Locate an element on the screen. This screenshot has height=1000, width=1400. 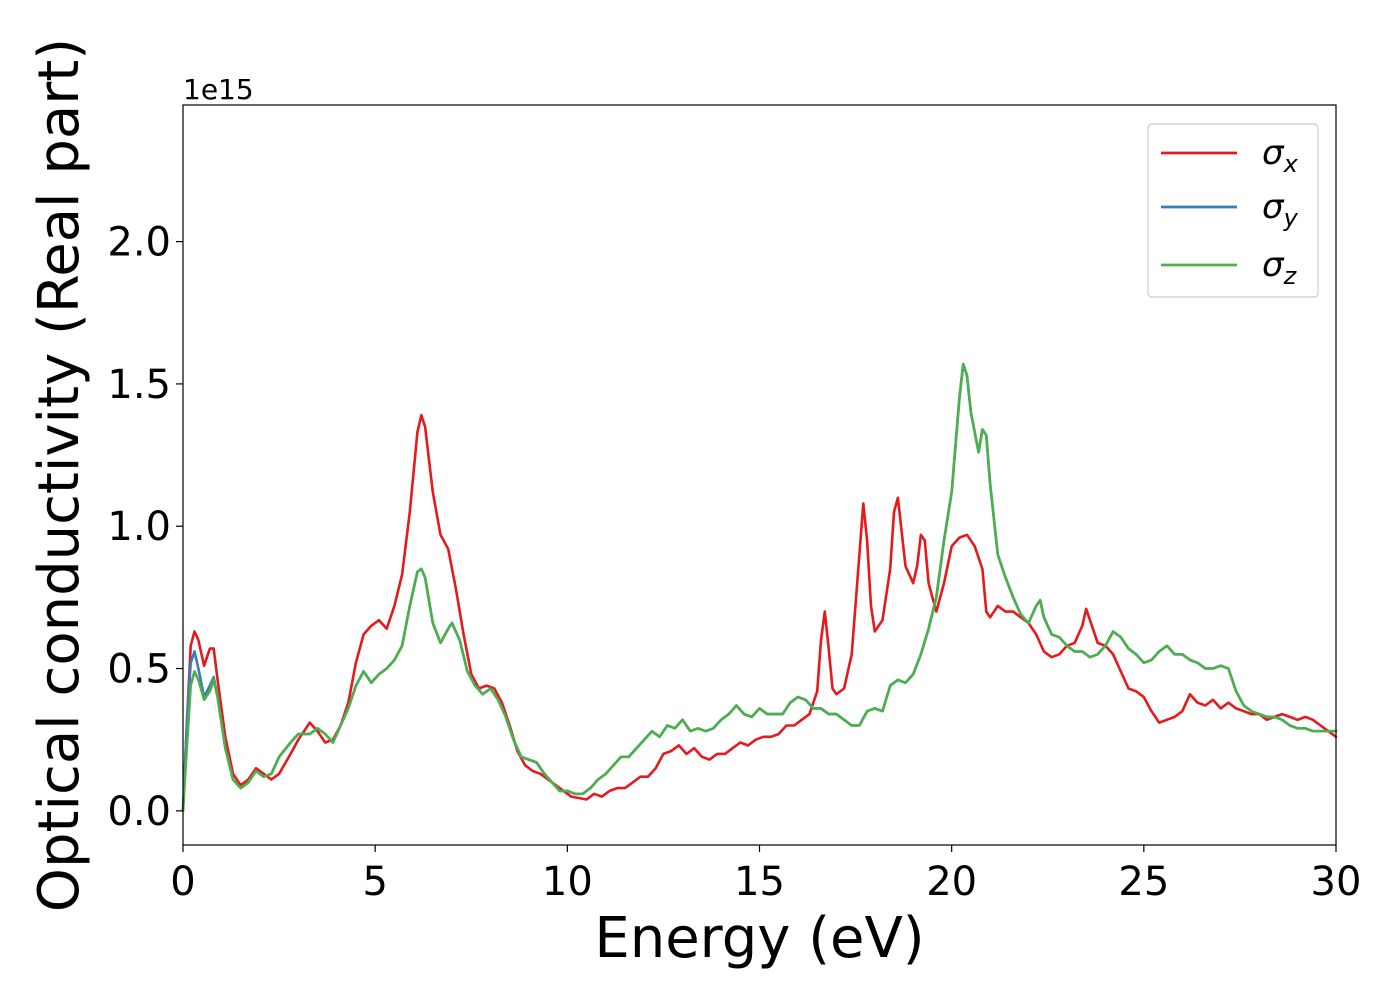
y-axis-label: Optical conductivity (Real part) is located at coordinates (59, 475).